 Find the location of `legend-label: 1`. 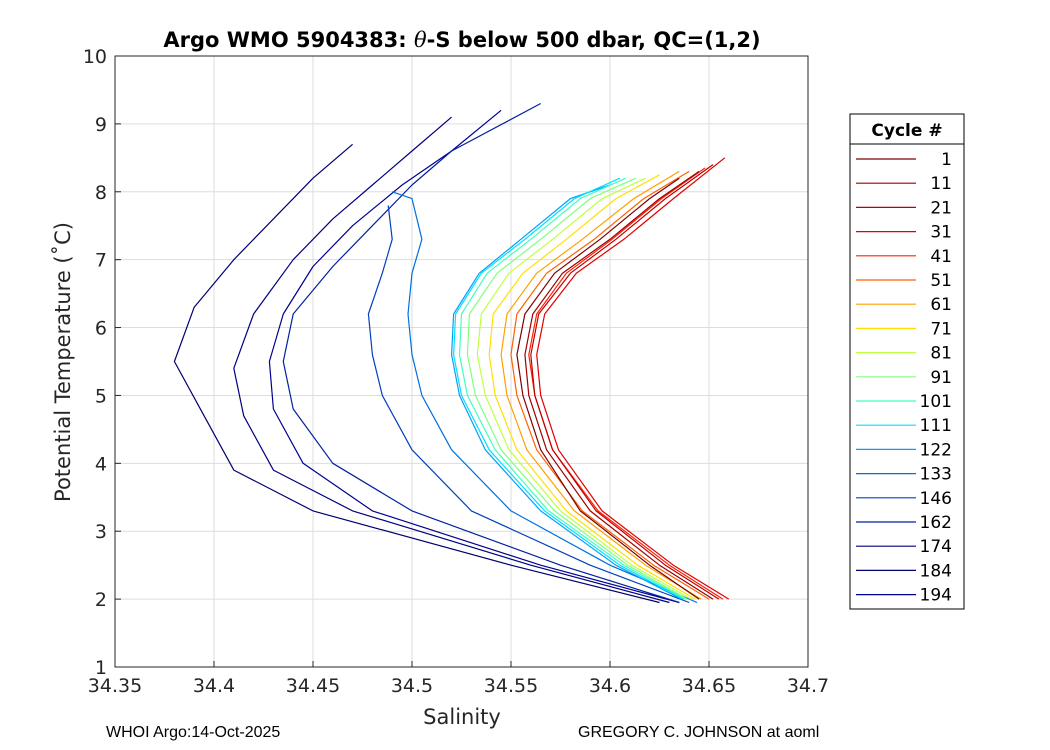

legend-label: 1 is located at coordinates (946, 160).